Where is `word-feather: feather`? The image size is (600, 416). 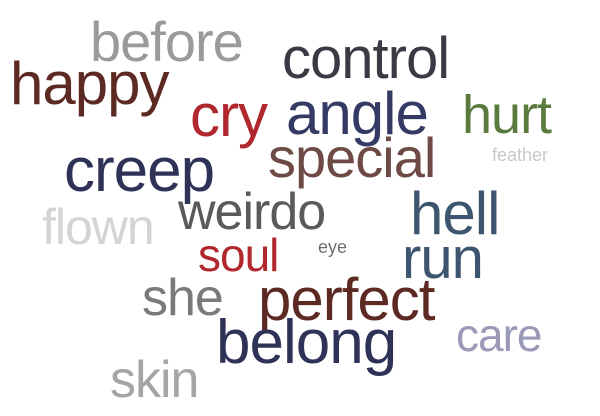 word-feather: feather is located at coordinates (520, 155).